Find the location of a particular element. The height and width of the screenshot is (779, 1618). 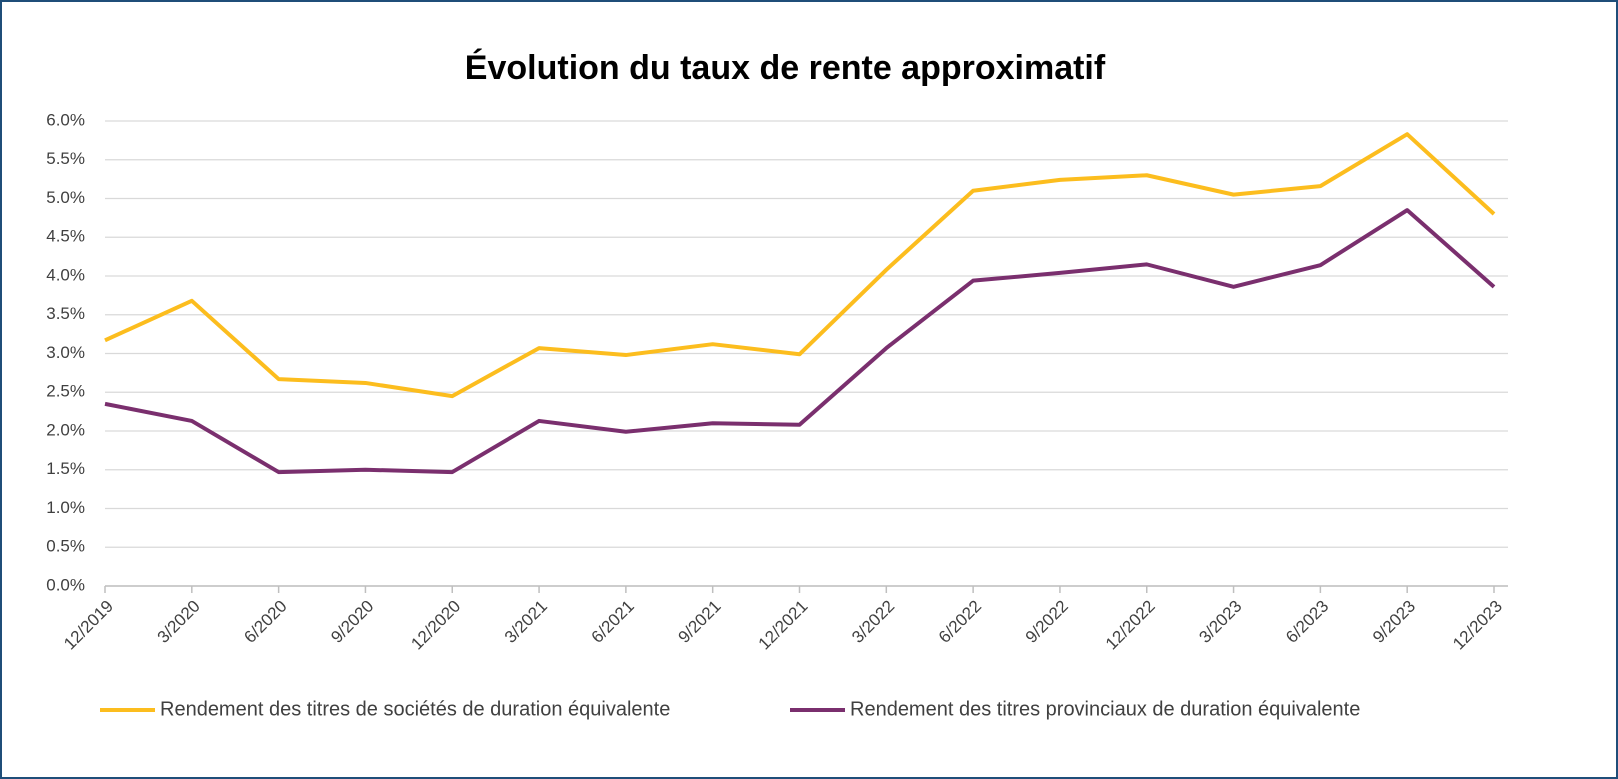

y-tick-label: 2.0% is located at coordinates (65, 429).